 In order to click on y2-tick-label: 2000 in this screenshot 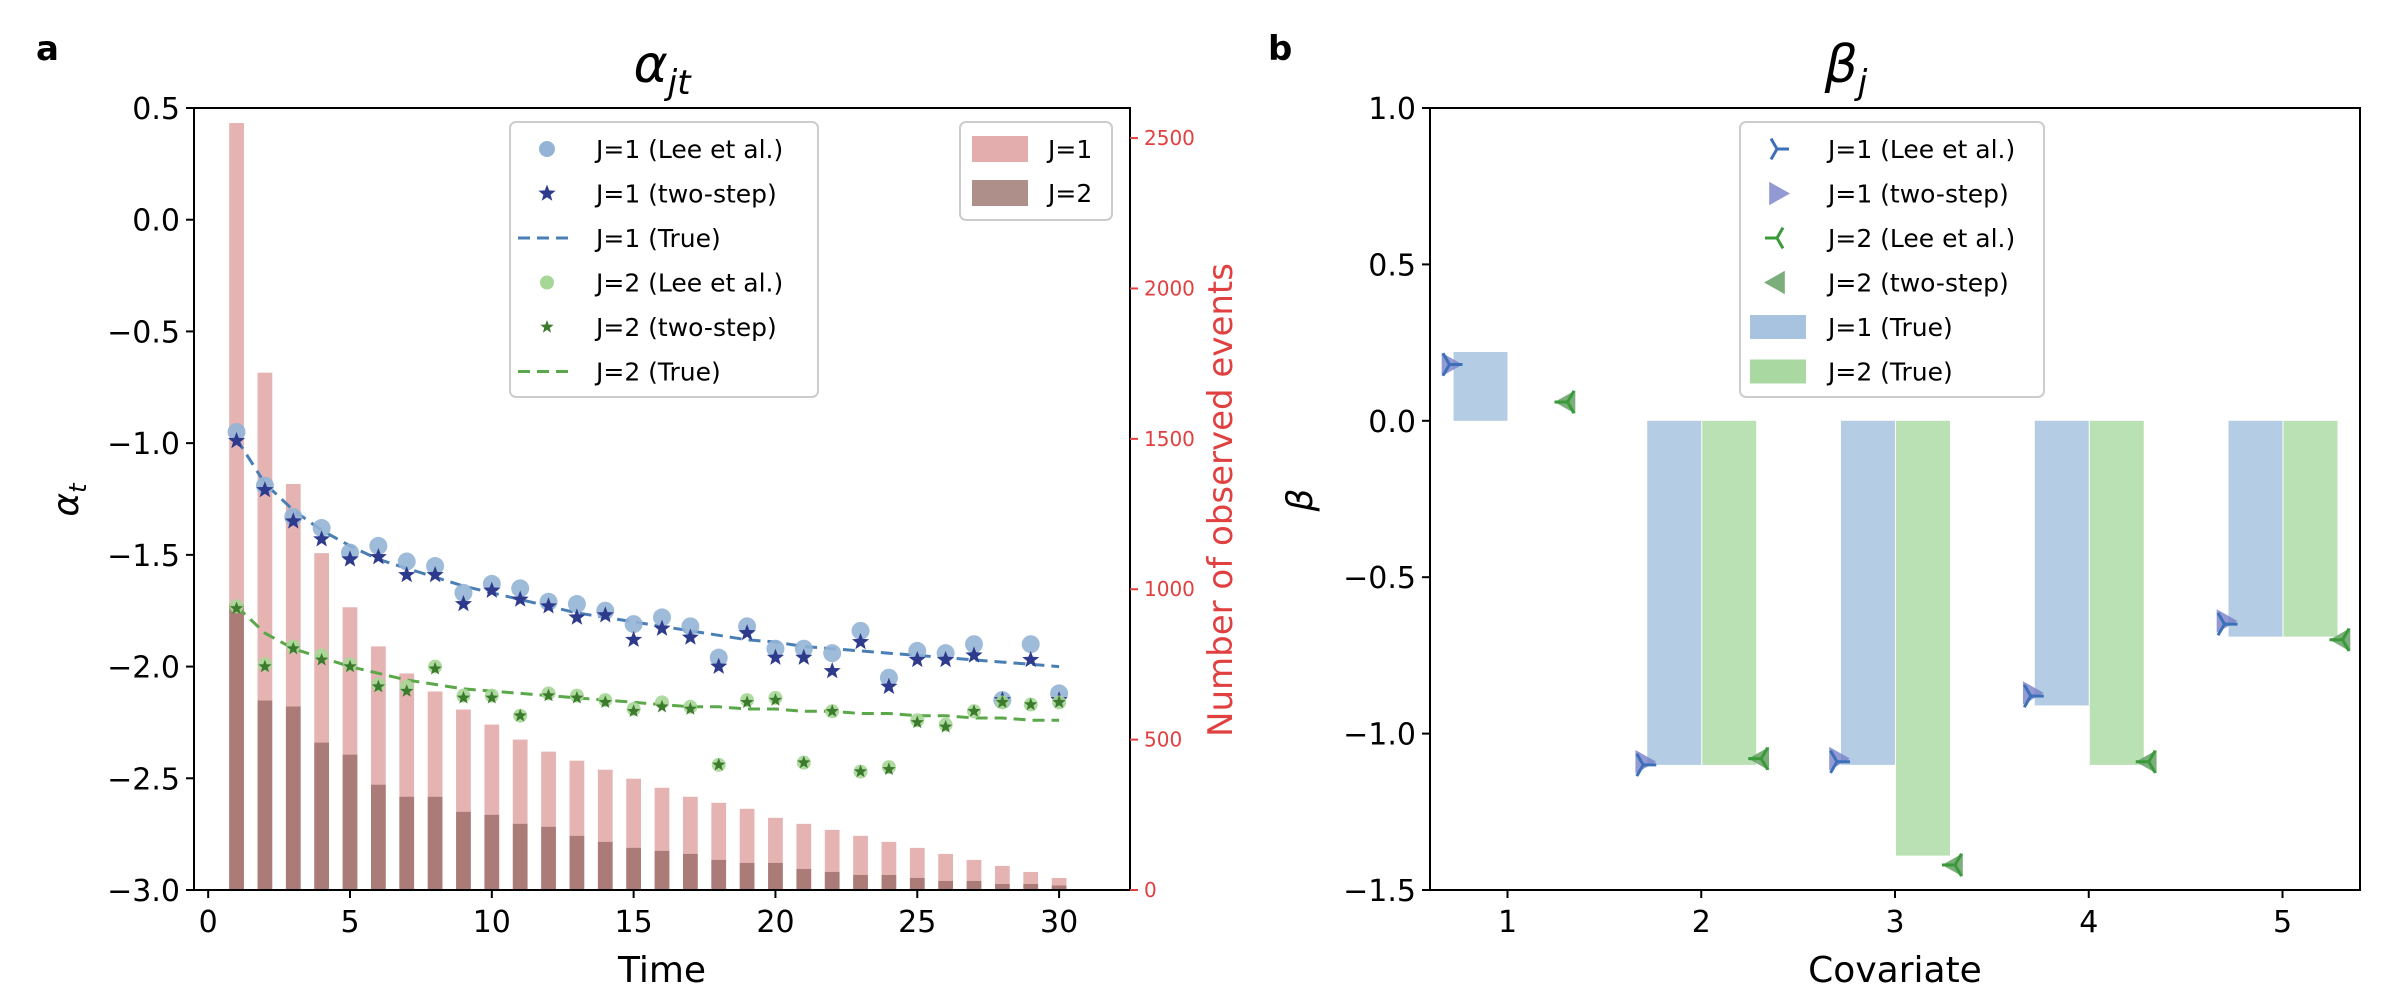, I will do `click(1169, 288)`.